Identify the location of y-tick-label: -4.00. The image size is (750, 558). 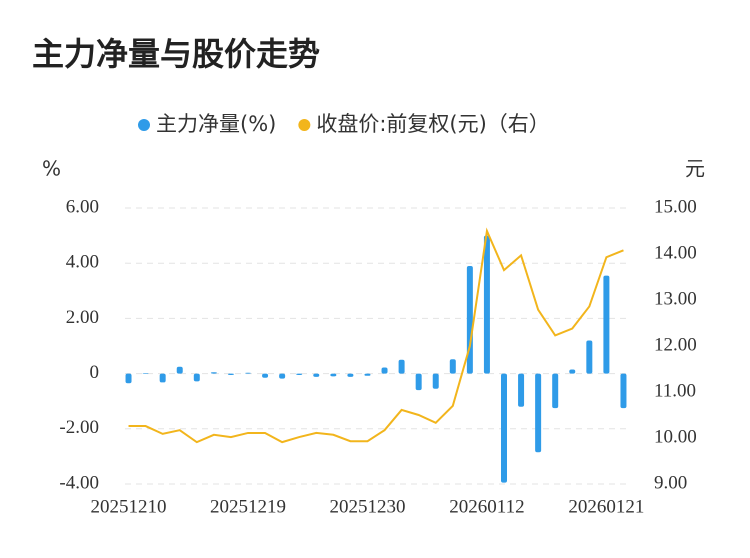
(79, 482).